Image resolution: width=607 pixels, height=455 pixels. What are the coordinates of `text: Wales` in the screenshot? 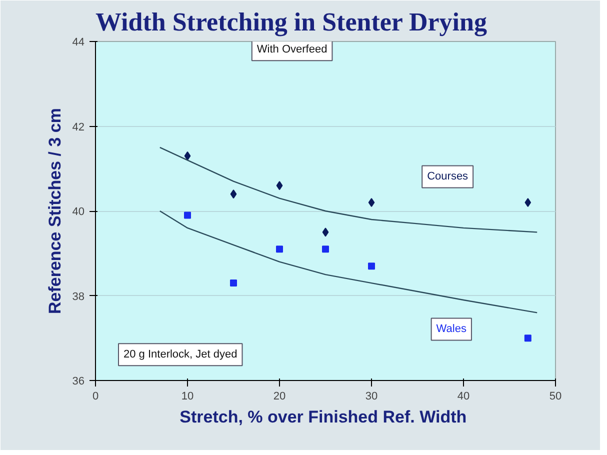 It's located at (451, 329).